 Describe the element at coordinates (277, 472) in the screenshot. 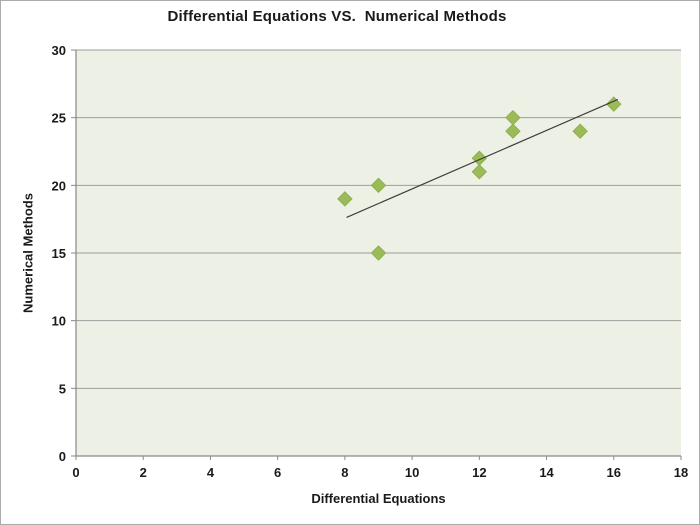

I see `x-tick-label-6: 6` at that location.